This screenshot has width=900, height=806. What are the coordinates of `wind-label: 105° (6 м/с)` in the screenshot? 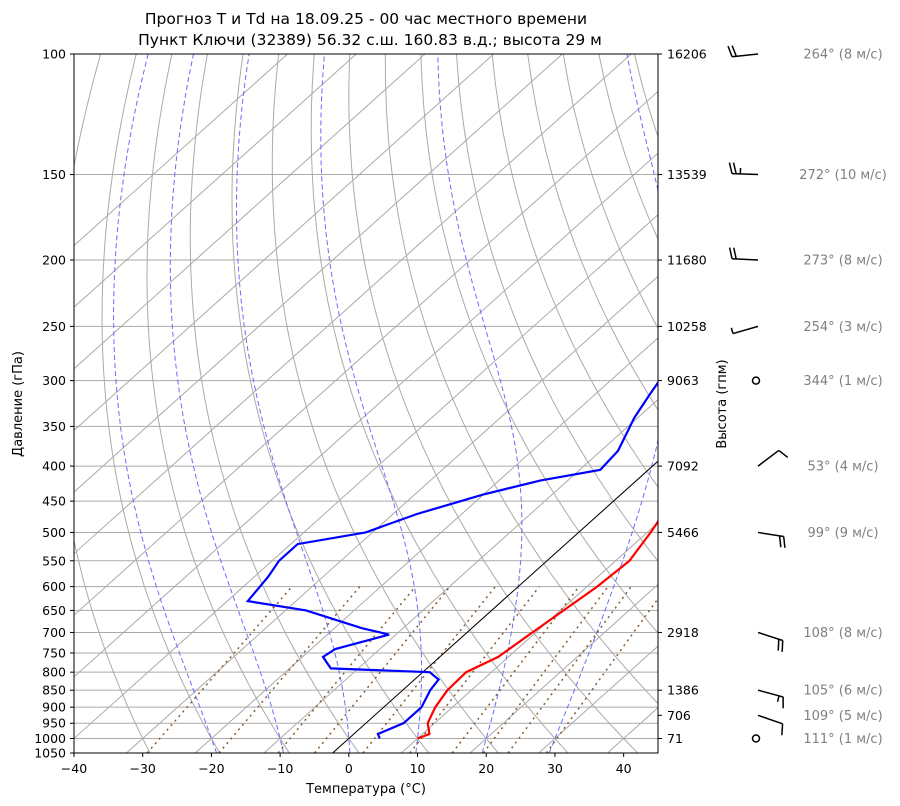 It's located at (842, 691).